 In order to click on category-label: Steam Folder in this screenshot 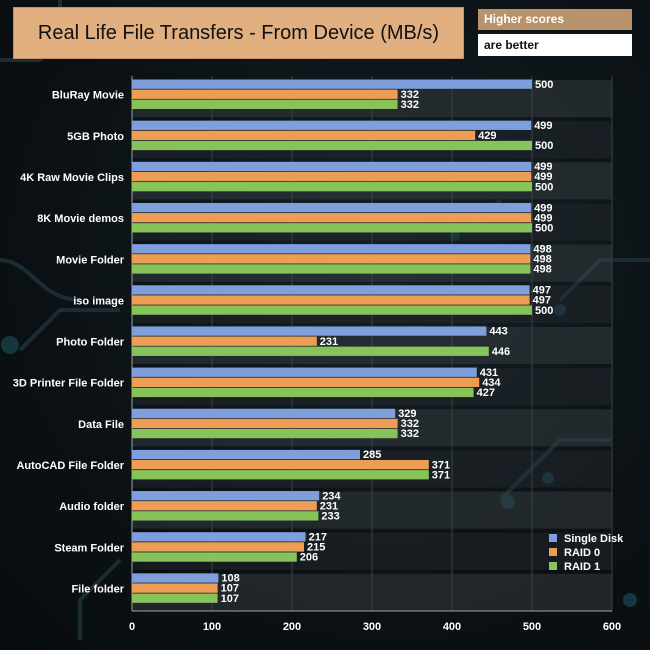, I will do `click(89, 548)`.